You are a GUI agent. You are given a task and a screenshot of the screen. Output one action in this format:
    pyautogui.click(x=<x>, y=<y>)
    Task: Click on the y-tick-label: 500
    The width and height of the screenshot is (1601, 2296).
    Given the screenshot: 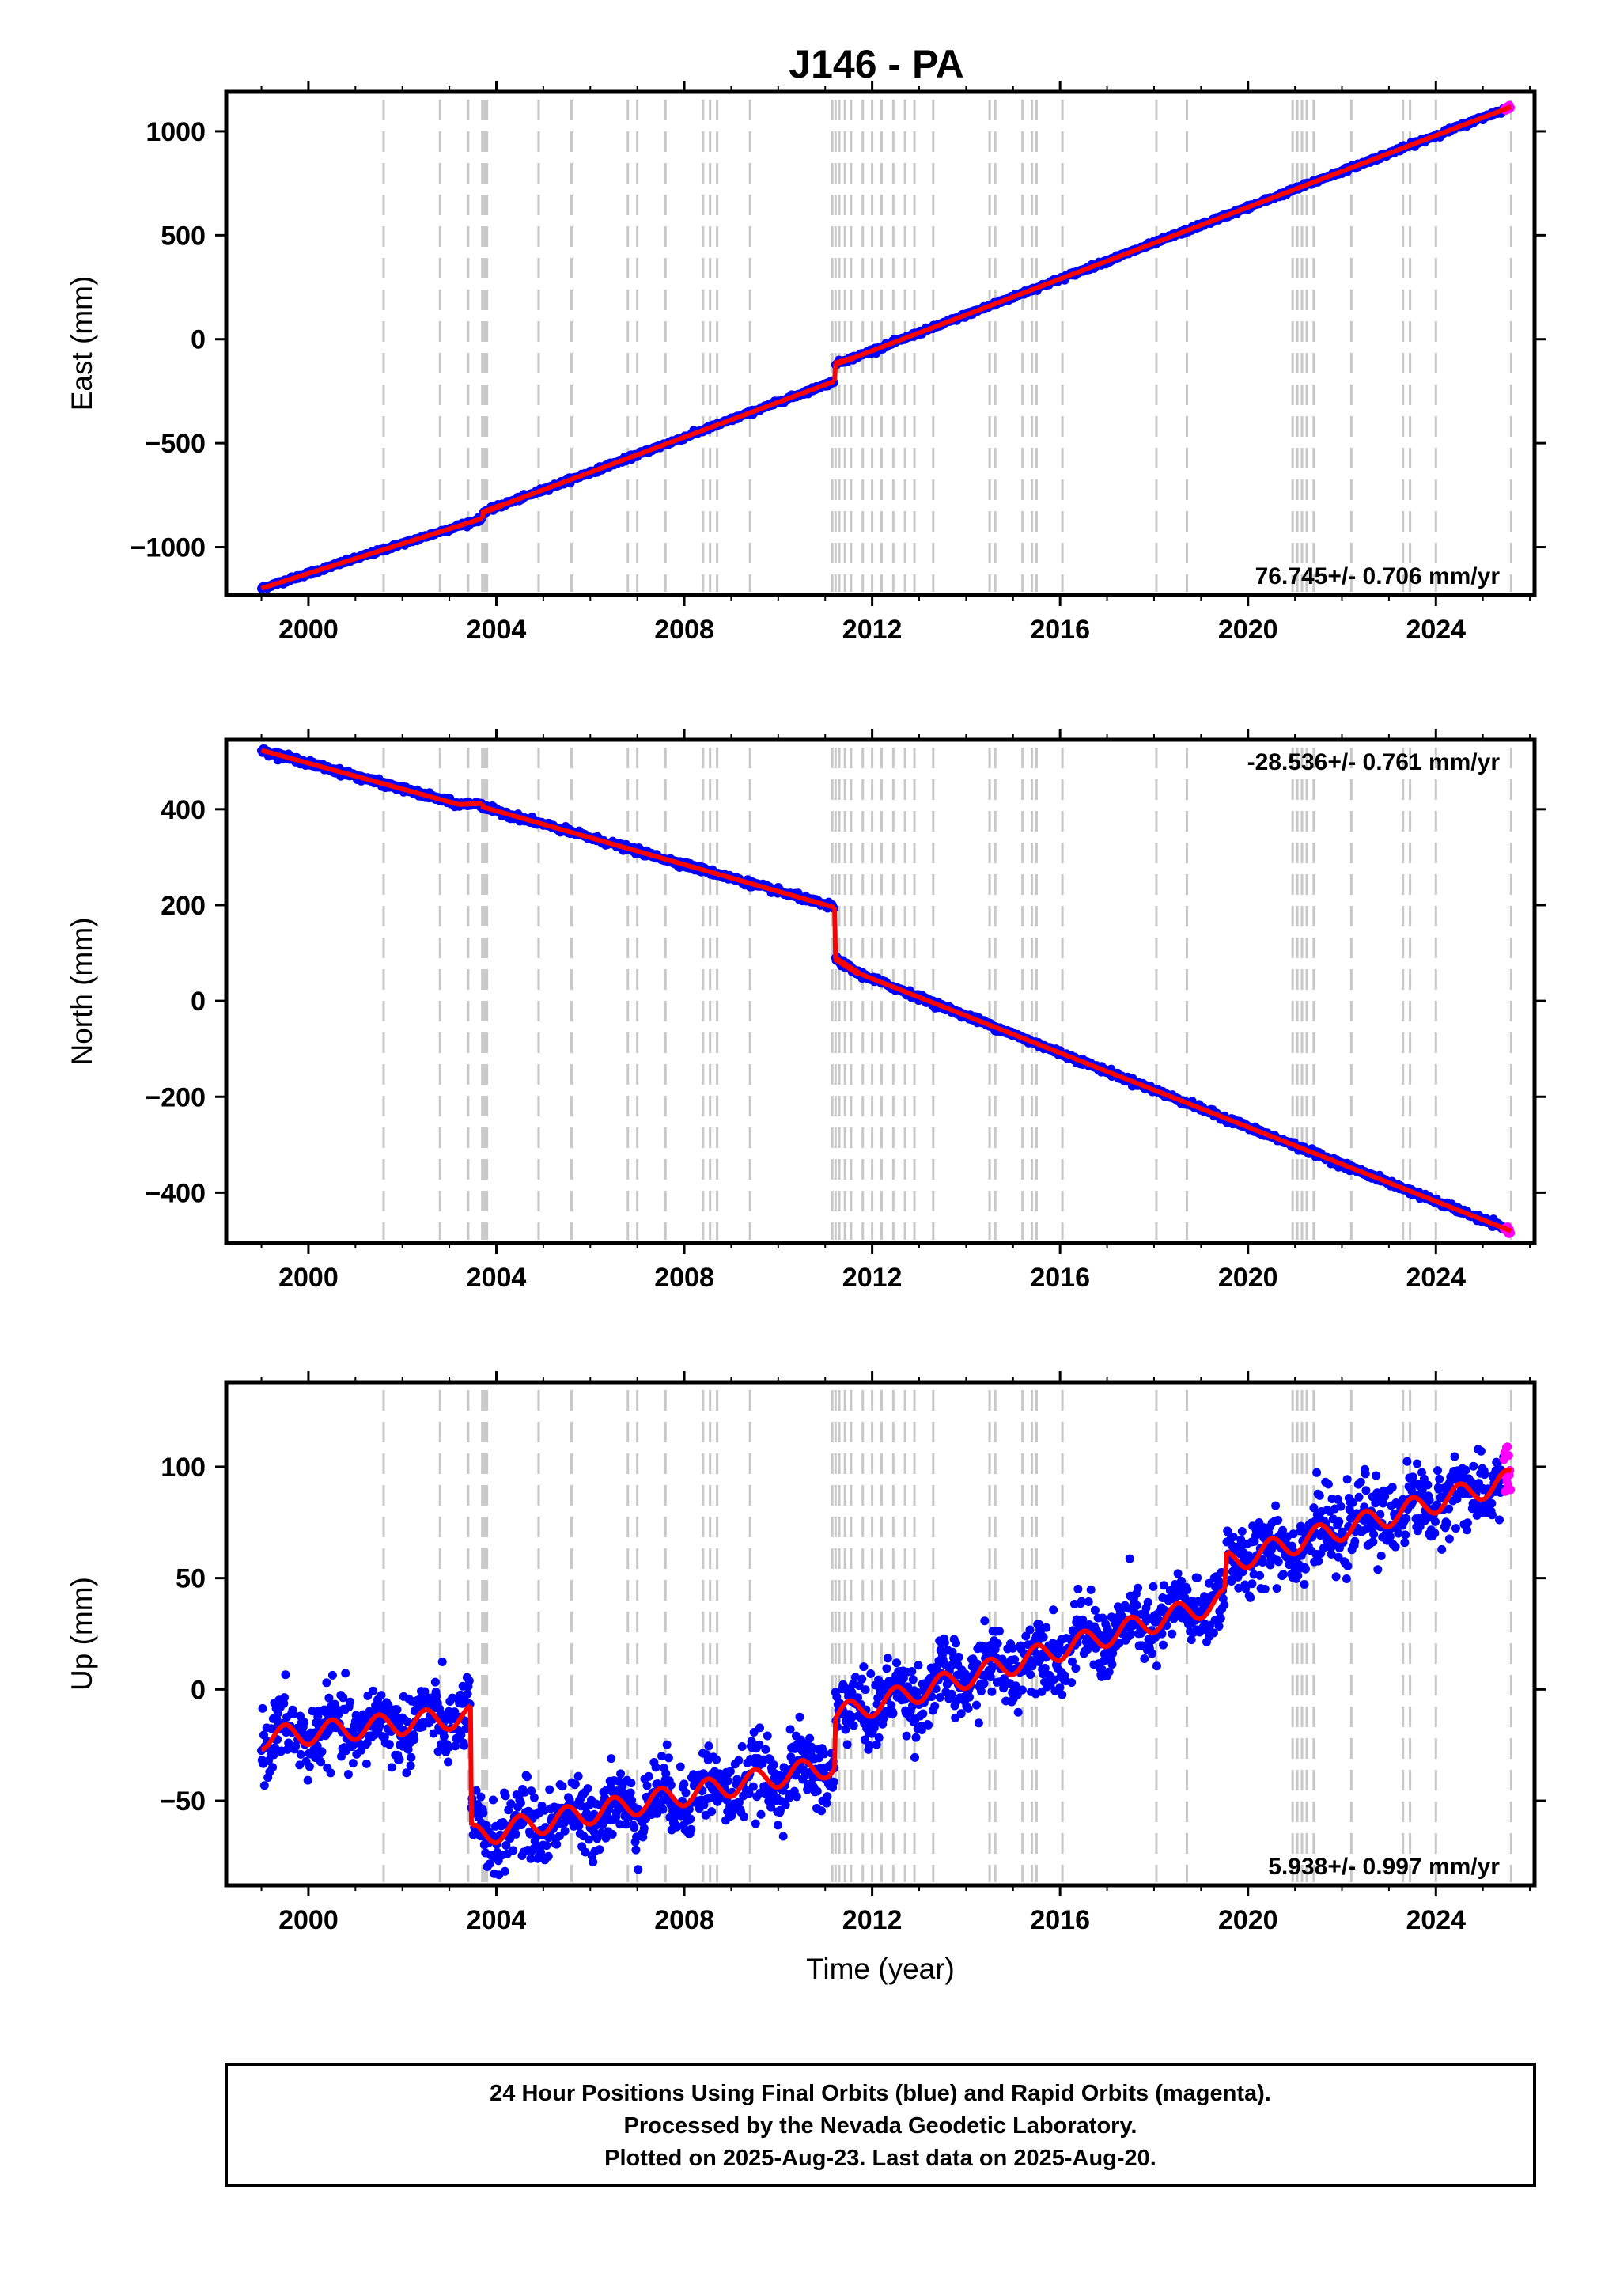 What is the action you would take?
    pyautogui.click(x=183, y=236)
    